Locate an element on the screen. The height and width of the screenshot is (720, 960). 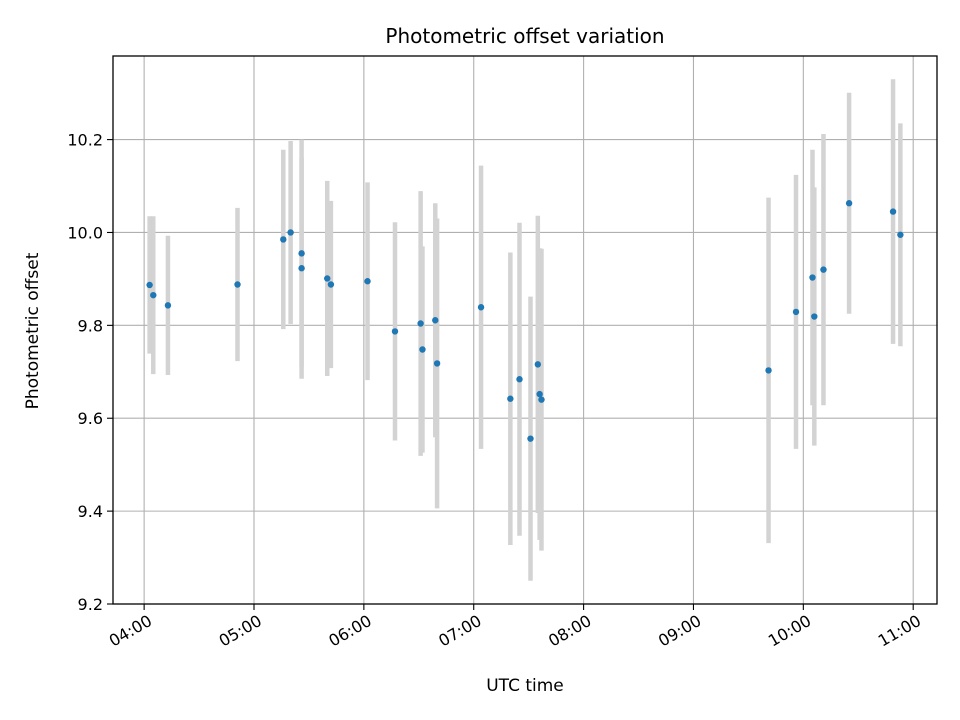
y-tick-label: 9.4 is located at coordinates (90, 511).